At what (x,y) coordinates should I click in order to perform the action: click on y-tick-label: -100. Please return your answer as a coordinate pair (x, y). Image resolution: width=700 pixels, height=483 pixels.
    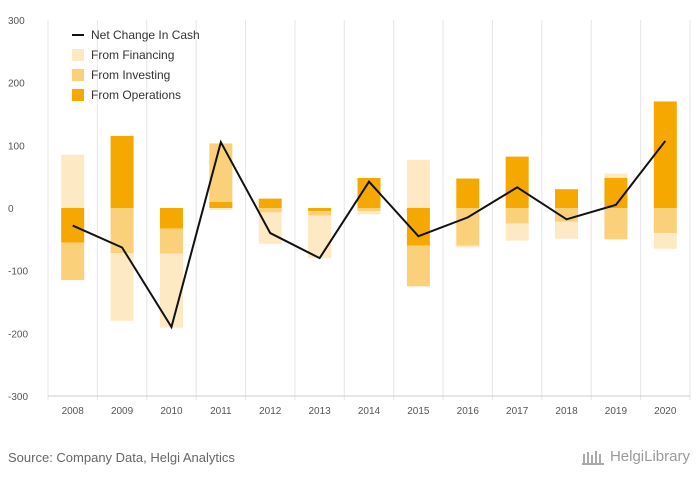
    Looking at the image, I should click on (18, 272).